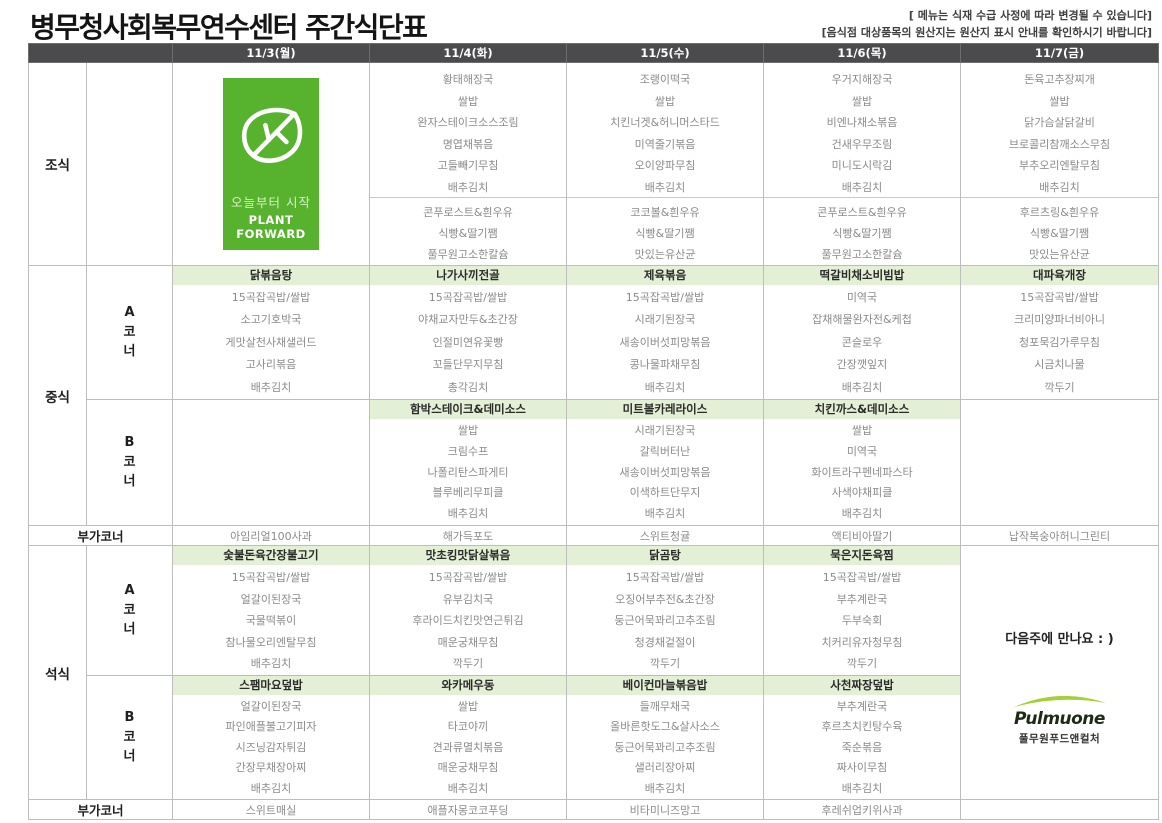  I want to click on menu-item: 둥근어묵꽈리고추조림, so click(665, 747).